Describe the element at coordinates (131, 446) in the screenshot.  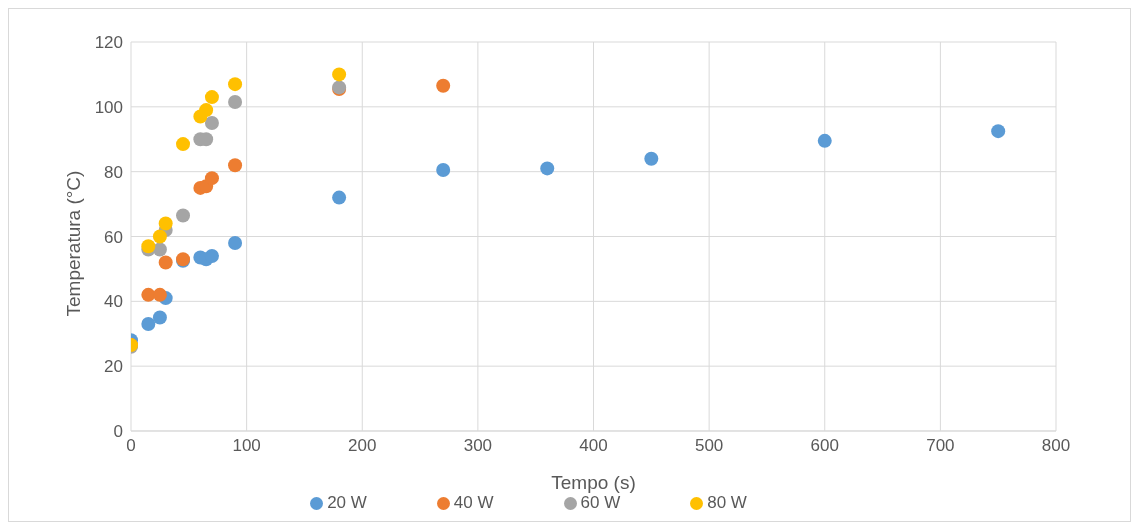
I see `x-tick-label: 0` at that location.